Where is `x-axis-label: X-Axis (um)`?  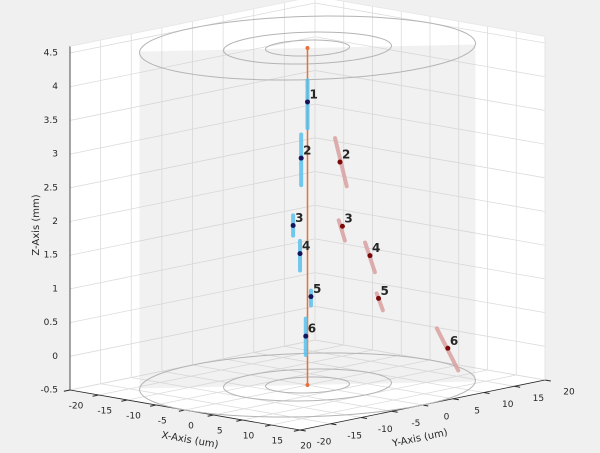 x-axis-label: X-Axis (um) is located at coordinates (190, 440).